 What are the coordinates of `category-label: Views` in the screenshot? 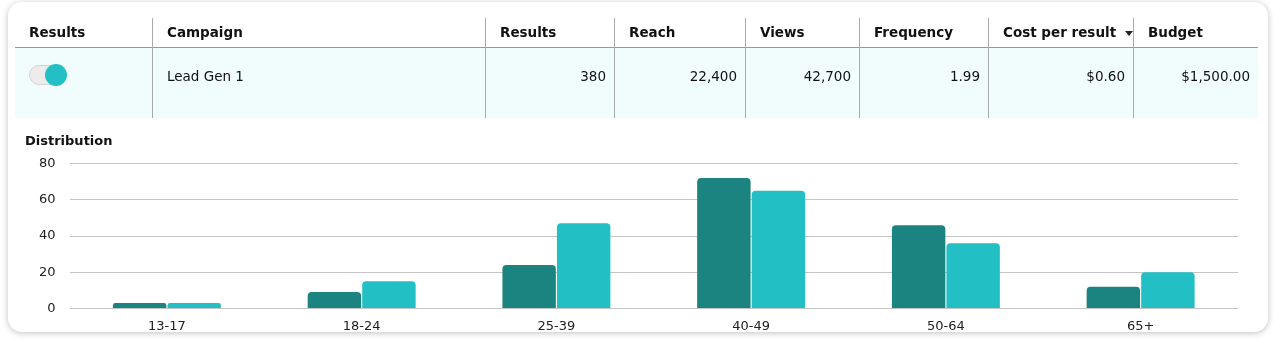 It's located at (782, 32).